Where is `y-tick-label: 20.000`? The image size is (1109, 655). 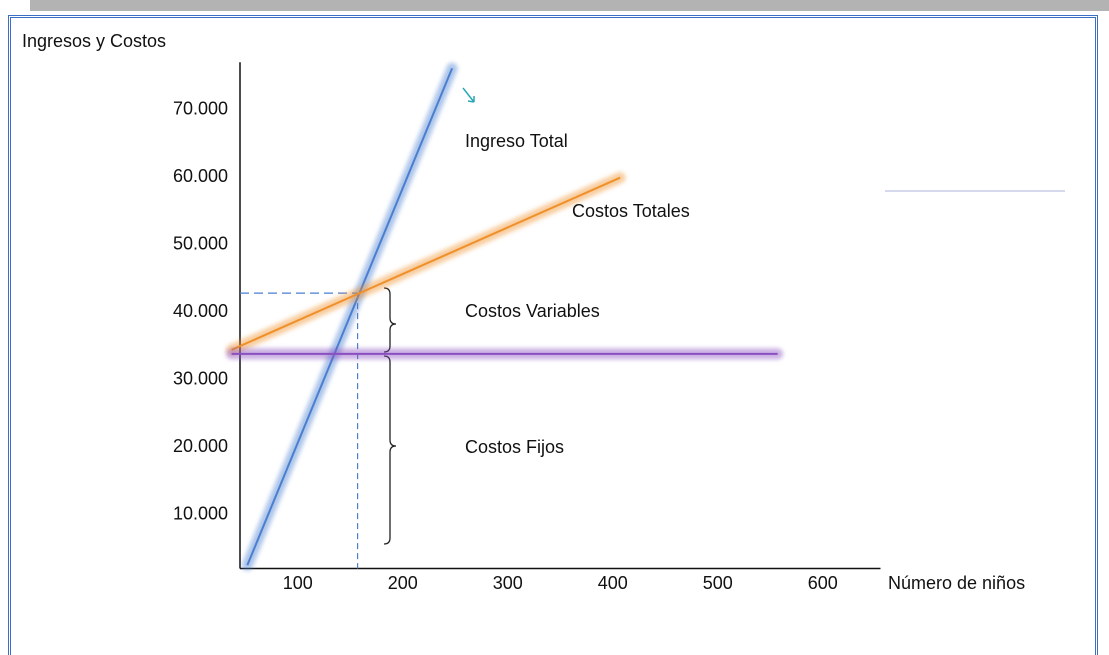 y-tick-label: 20.000 is located at coordinates (200, 446).